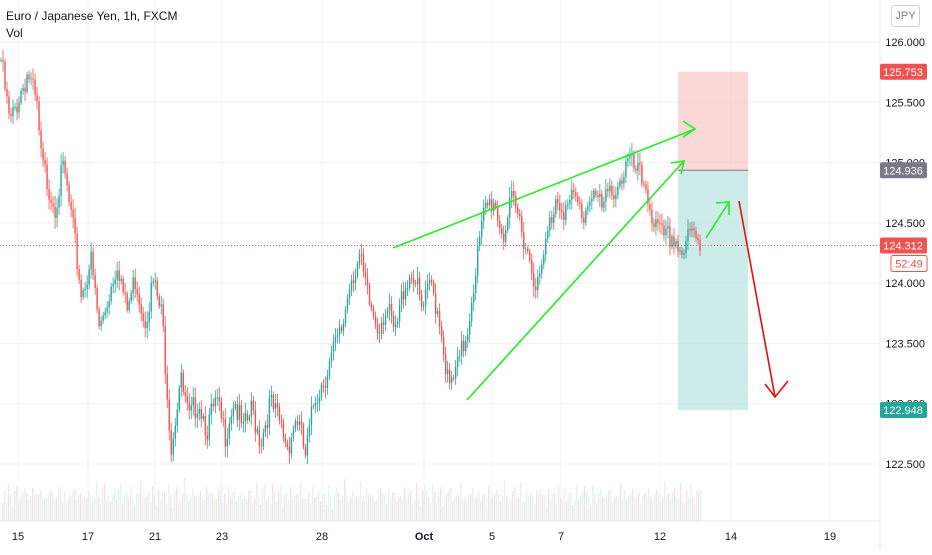  Describe the element at coordinates (905, 16) in the screenshot. I see `currency-badge: JPY` at that location.